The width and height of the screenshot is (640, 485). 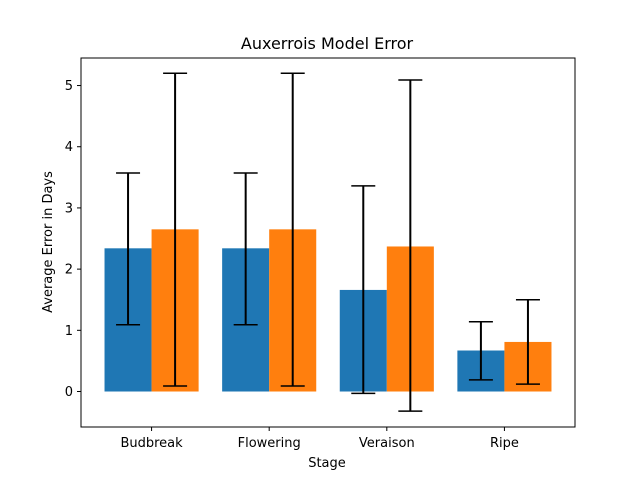 I want to click on y-ticks-group: 0 1 2 3 4 5, so click(x=73, y=239).